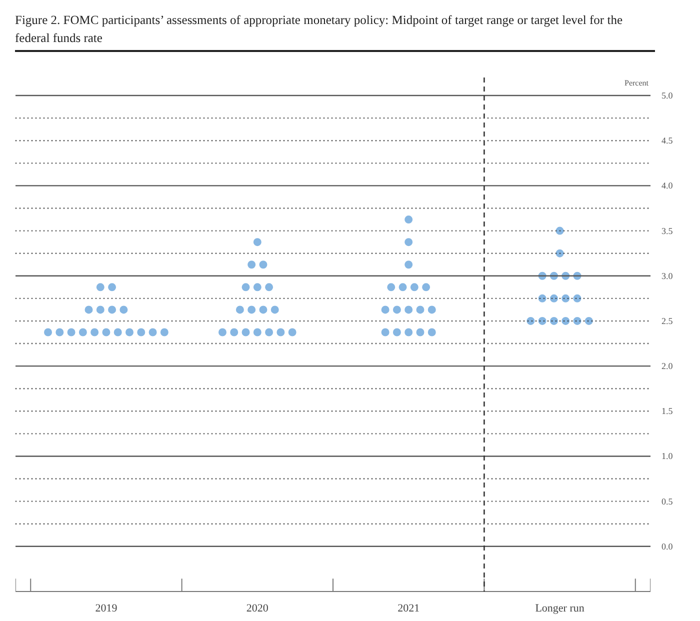 This screenshot has height=621, width=700. What do you see at coordinates (668, 141) in the screenshot?
I see `y-tick-label: 4.5` at bounding box center [668, 141].